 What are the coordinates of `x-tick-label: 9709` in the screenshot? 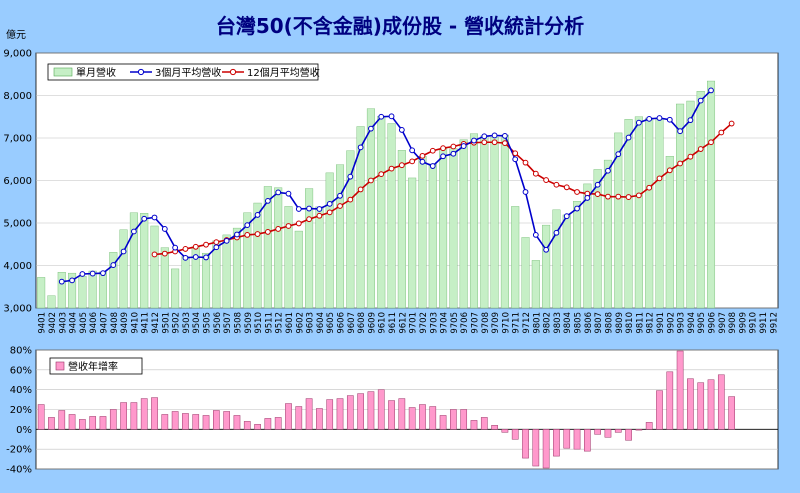 It's located at (496, 323).